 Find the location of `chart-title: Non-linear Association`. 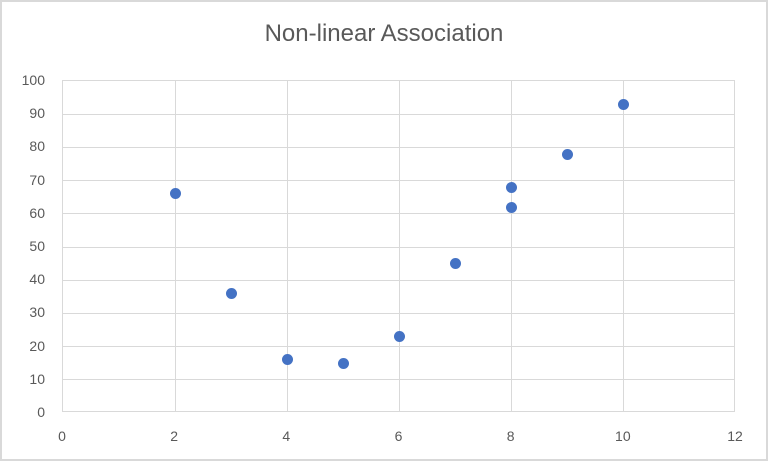

chart-title: Non-linear Association is located at coordinates (384, 33).